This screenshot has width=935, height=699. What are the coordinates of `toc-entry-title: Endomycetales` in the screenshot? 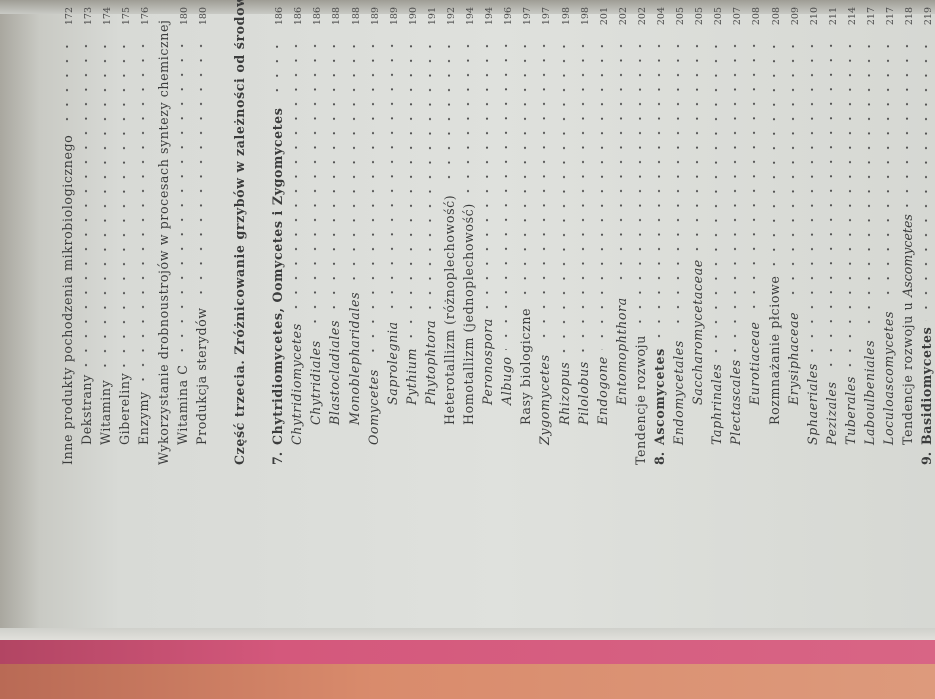 It's located at (679, 392).